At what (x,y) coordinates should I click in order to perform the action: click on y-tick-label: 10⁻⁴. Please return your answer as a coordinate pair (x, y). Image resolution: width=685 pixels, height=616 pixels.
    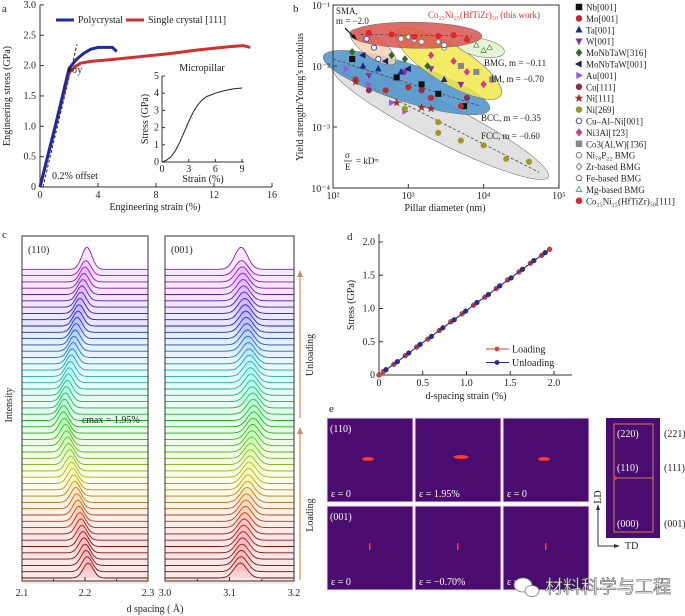
    Looking at the image, I should click on (320, 189).